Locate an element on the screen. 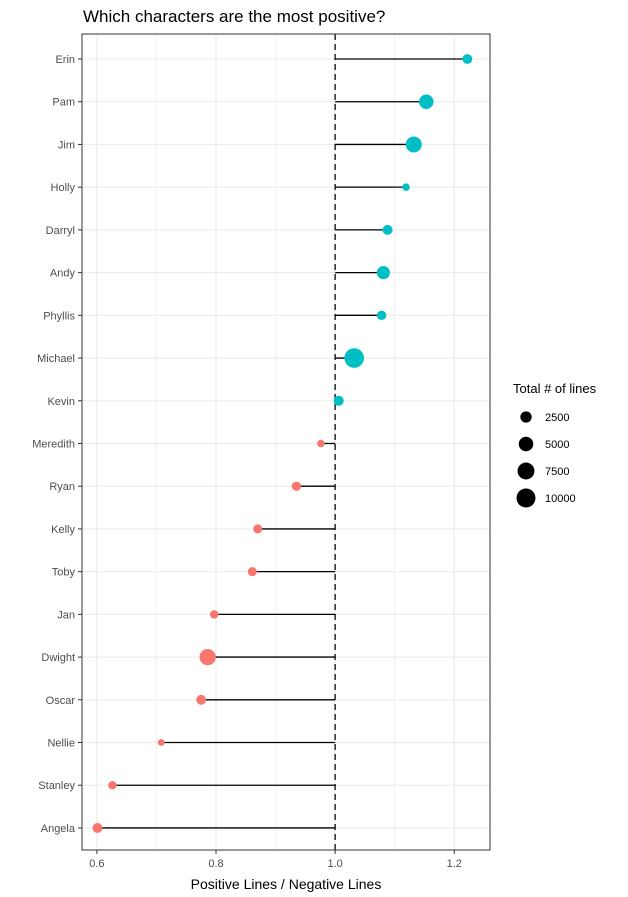 This screenshot has height=897, width=628. point-jan is located at coordinates (214, 614).